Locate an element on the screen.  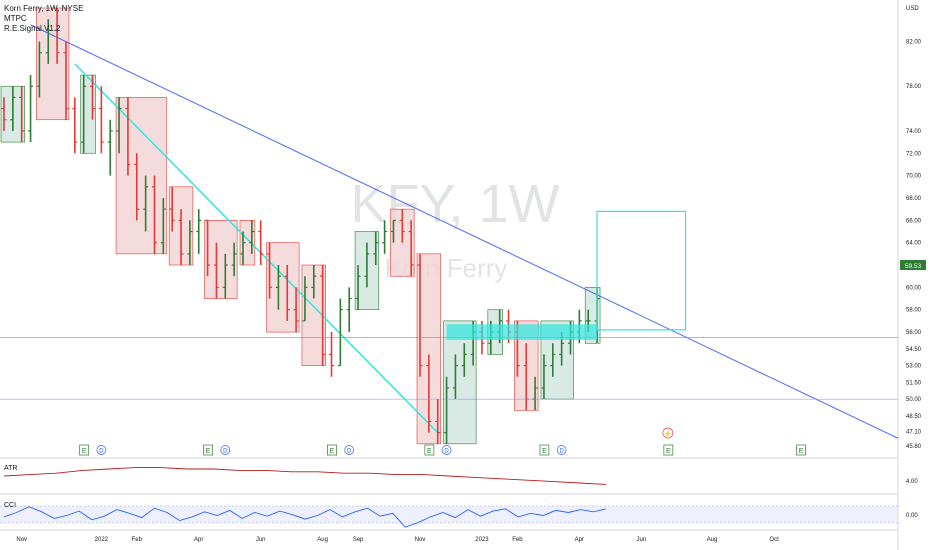
price-tick: 58.00 is located at coordinates (914, 311).